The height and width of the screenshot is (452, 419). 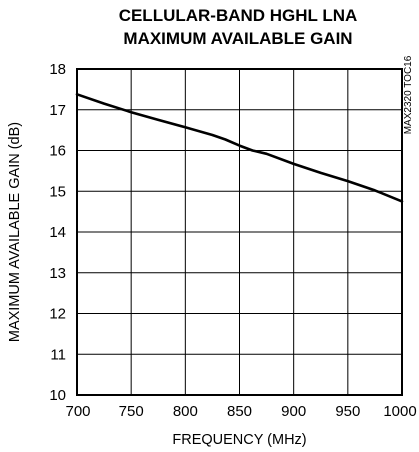 I want to click on figure-code-annotation: MAX2320 TOC16, so click(x=408, y=94).